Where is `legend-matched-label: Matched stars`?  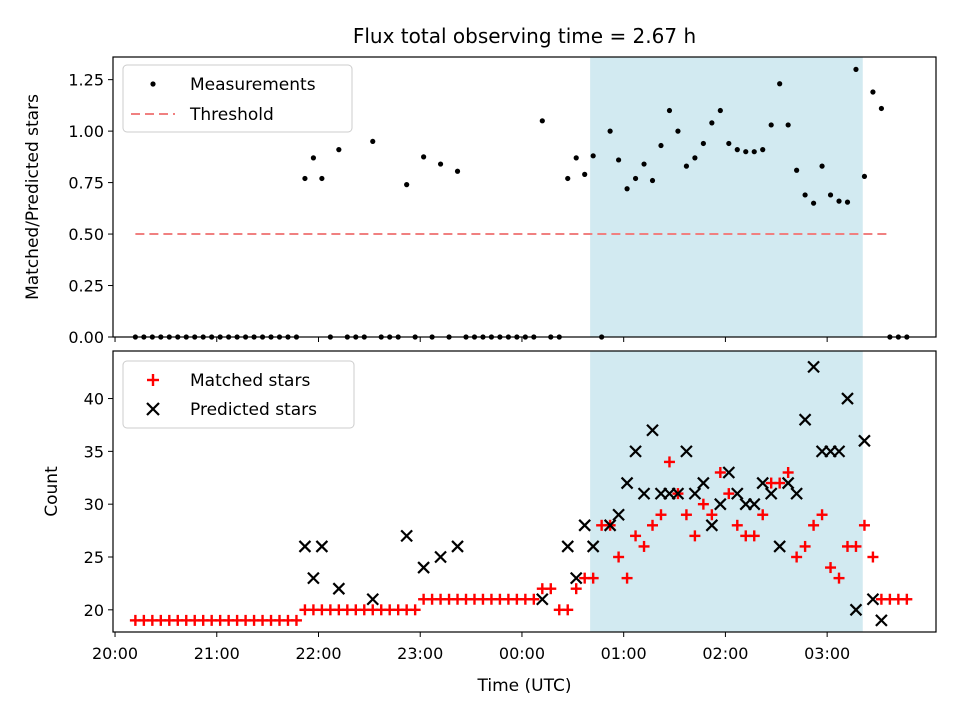
legend-matched-label: Matched stars is located at coordinates (250, 381).